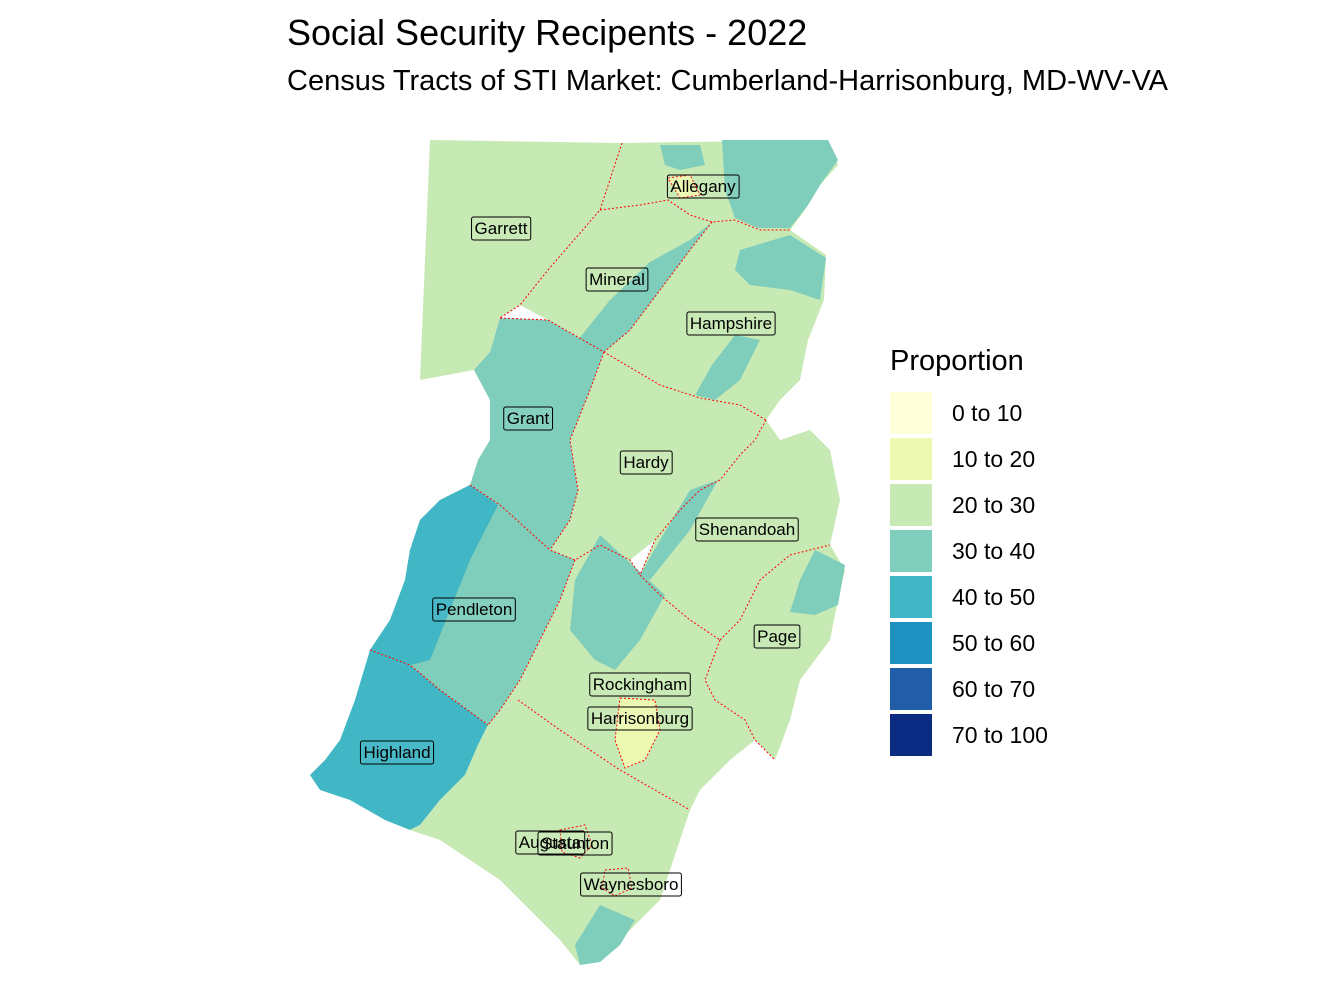 This screenshot has width=1344, height=1008. I want to click on county-label-rockingham: Rockingham, so click(640, 684).